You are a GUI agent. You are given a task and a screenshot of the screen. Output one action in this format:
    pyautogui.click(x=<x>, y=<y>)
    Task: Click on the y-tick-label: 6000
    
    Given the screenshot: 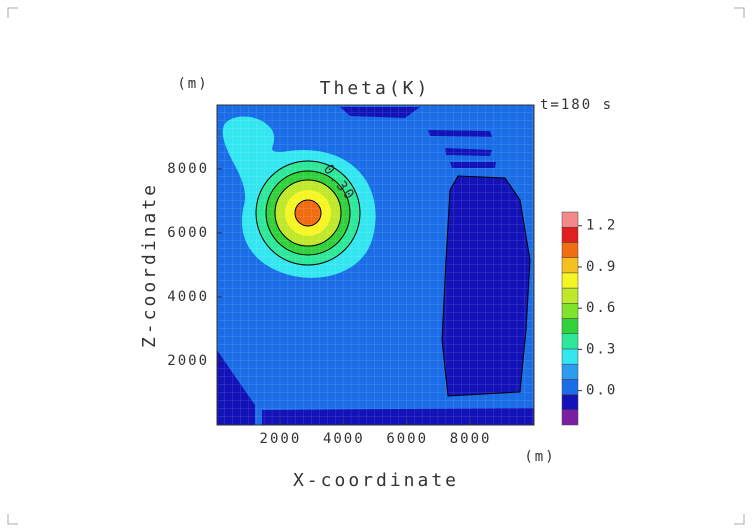 What is the action you would take?
    pyautogui.click(x=188, y=233)
    